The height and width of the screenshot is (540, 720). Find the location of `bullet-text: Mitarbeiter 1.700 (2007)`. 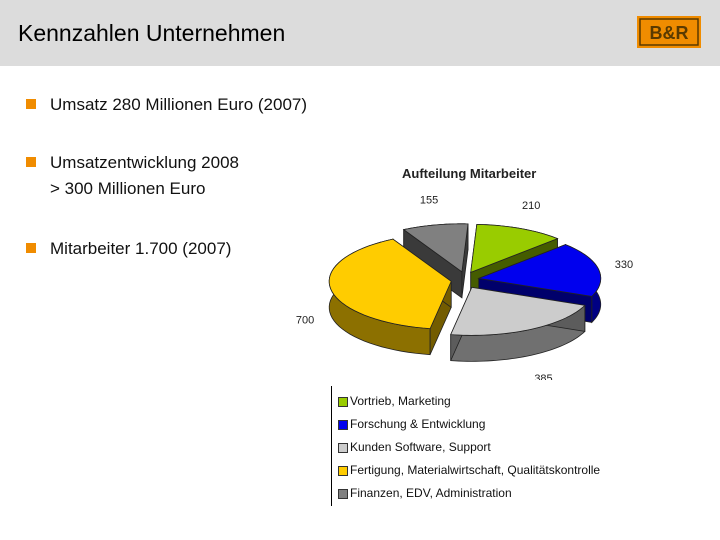

bullet-text: Mitarbeiter 1.700 (2007) is located at coordinates (141, 248).